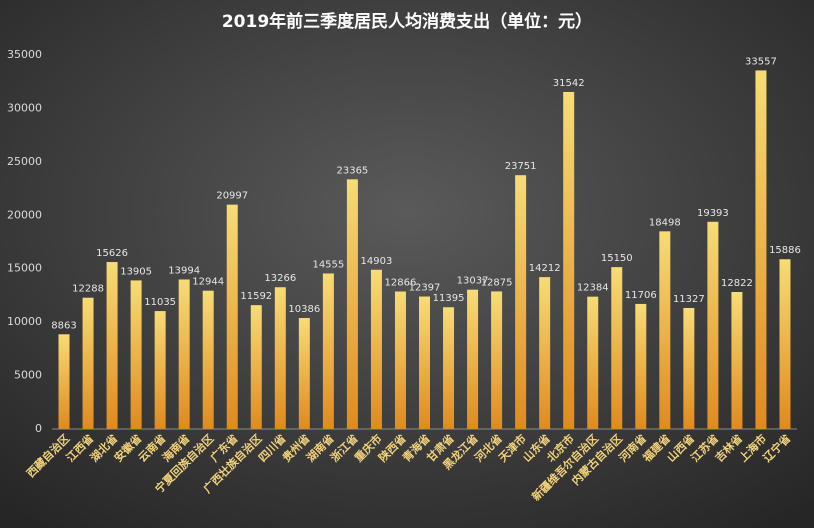 Image resolution: width=814 pixels, height=528 pixels. I want to click on data-label: 12866, so click(401, 283).